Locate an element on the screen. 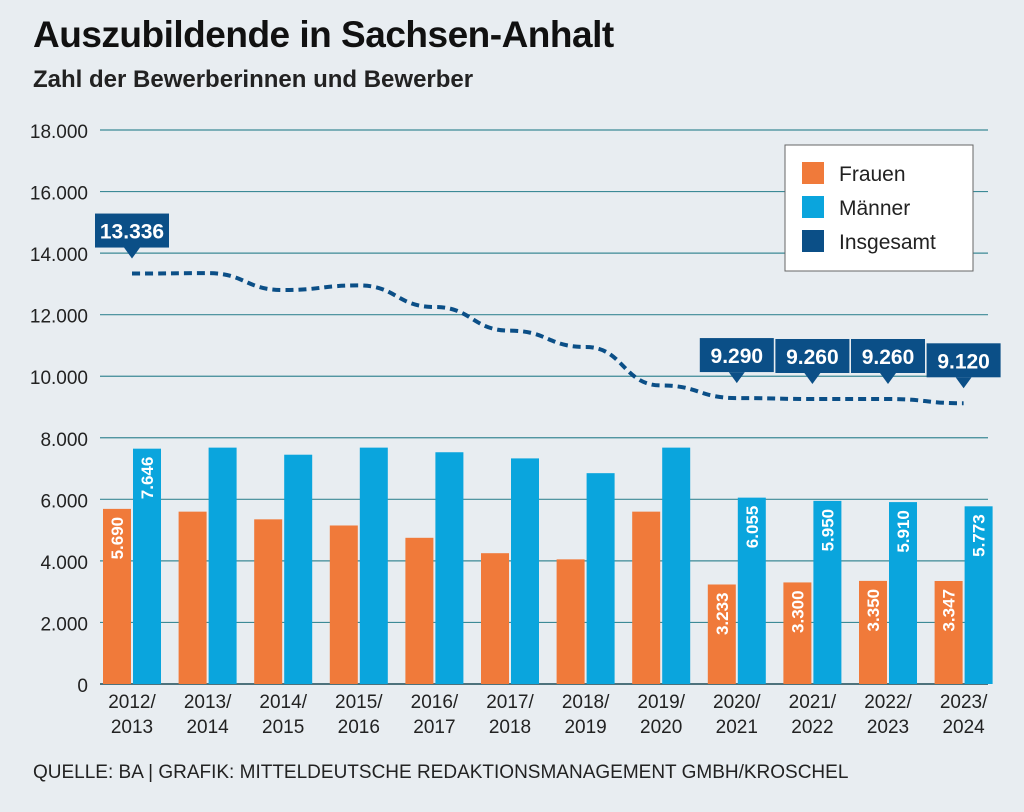 Image resolution: width=1024 pixels, height=812 pixels. y-tick-label: 10.000 is located at coordinates (59, 378).